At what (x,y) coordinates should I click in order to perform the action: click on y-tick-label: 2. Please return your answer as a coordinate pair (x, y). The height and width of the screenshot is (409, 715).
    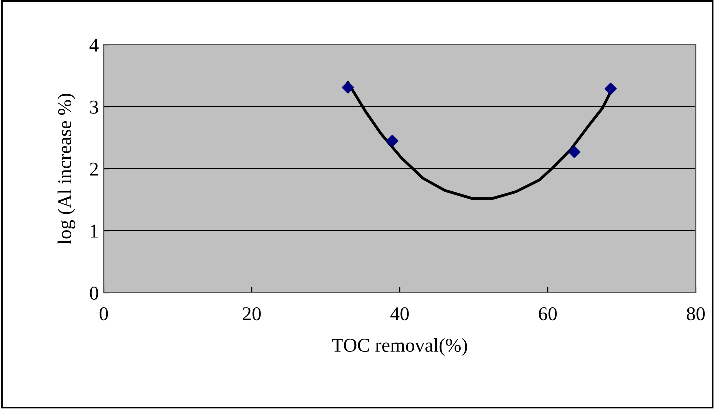
    Looking at the image, I should click on (94, 169).